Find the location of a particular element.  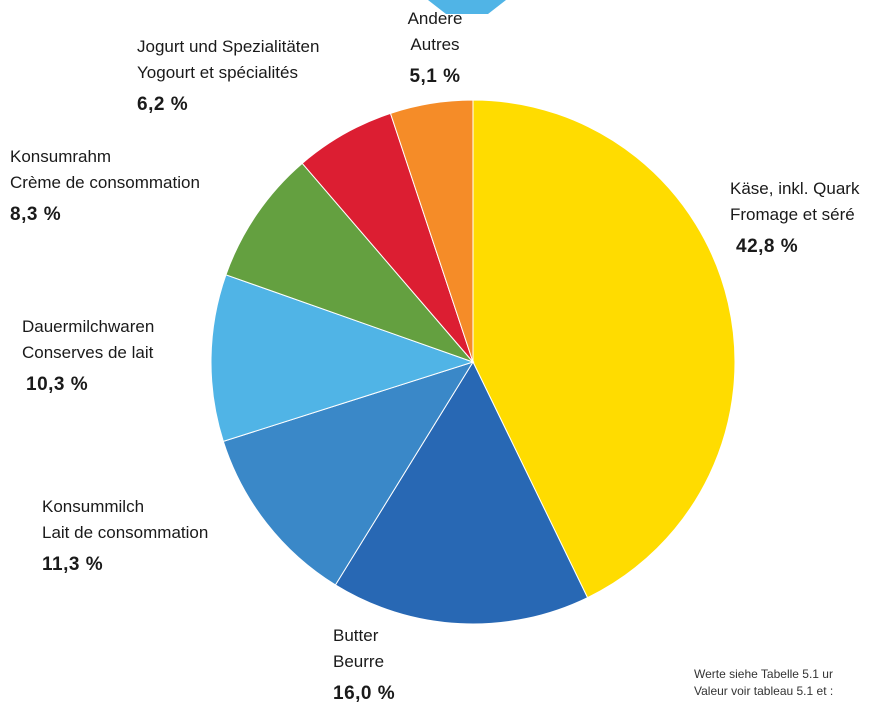

slice-label-preserved-milk: Dauermilchwaren Conserves de lait 10,3 % is located at coordinates (88, 356).